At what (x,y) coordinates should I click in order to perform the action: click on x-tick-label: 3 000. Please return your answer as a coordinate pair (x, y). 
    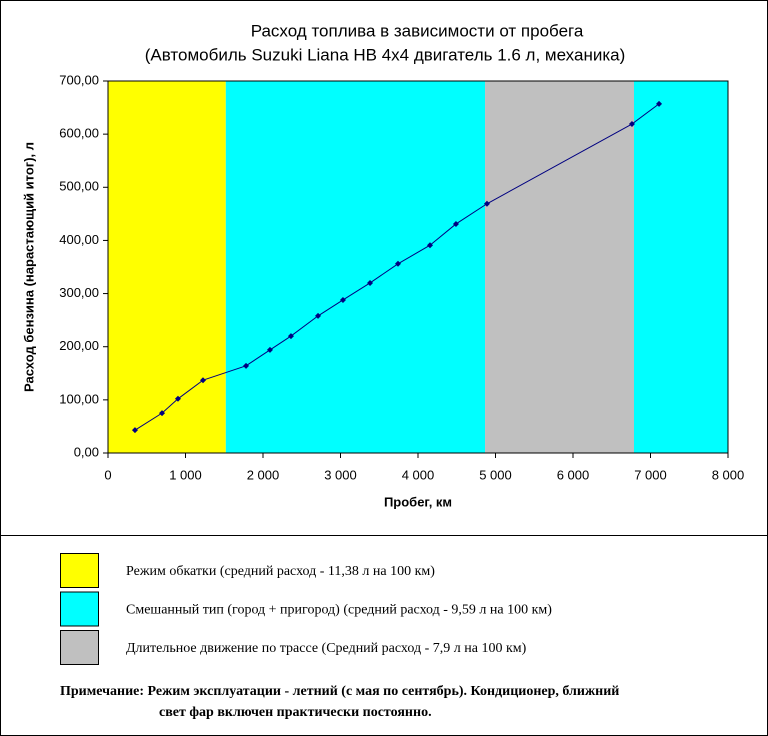
    Looking at the image, I should click on (340, 474).